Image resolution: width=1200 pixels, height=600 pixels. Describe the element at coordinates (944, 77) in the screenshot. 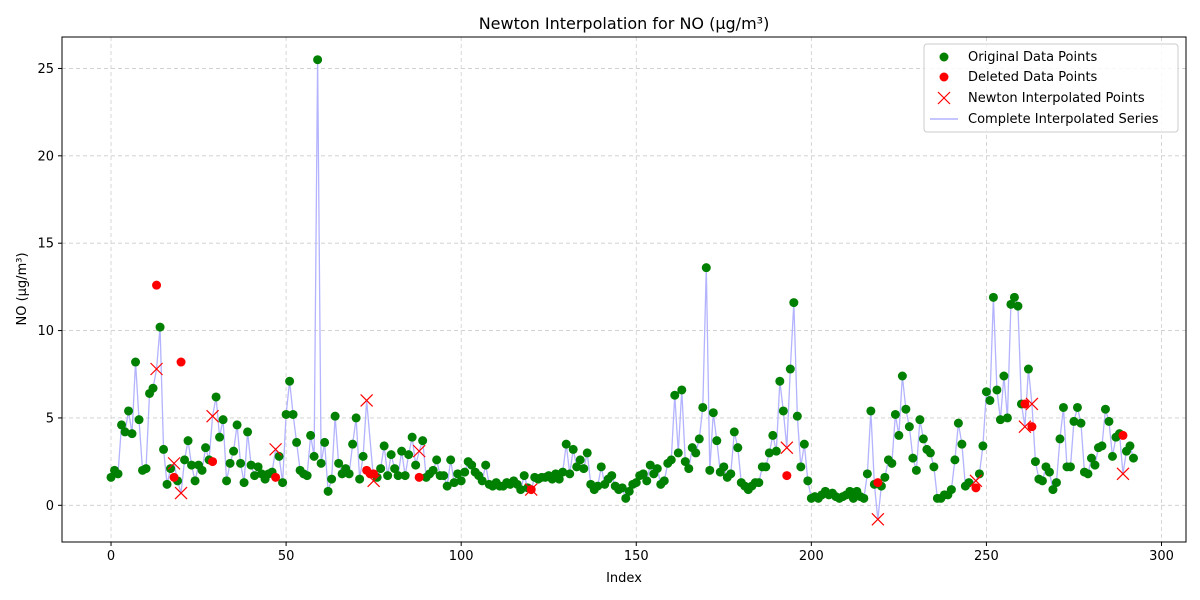

I see `legend-deleted-marker` at that location.